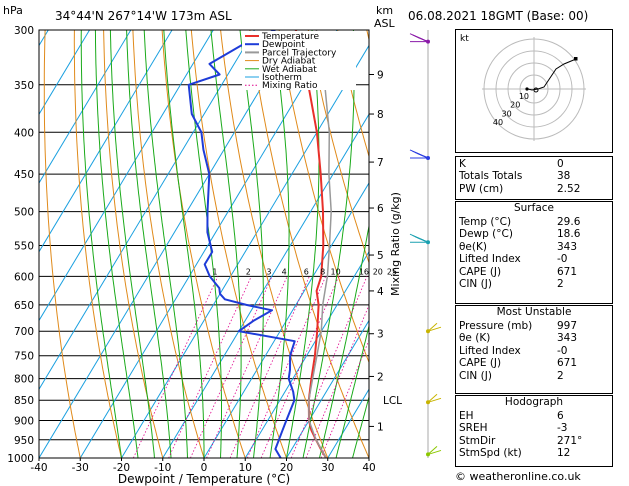 The height and width of the screenshot is (486, 629). I want to click on hodograph-storm-motion, so click(536, 90).